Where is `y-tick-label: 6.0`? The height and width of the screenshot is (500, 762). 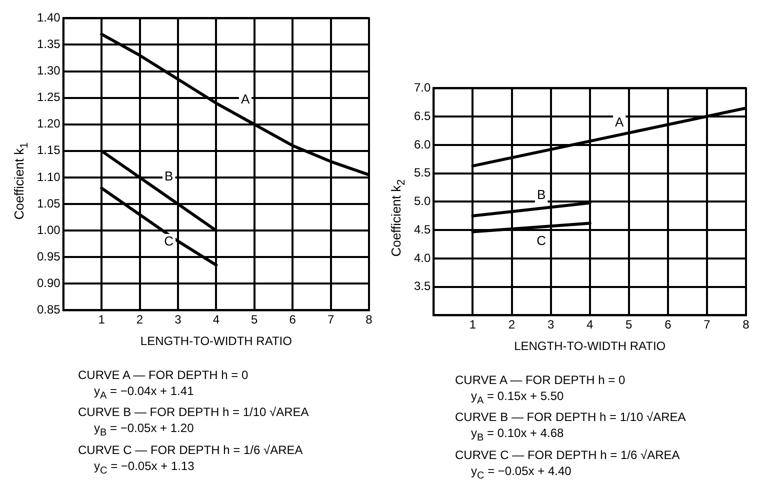 y-tick-label: 6.0 is located at coordinates (422, 144).